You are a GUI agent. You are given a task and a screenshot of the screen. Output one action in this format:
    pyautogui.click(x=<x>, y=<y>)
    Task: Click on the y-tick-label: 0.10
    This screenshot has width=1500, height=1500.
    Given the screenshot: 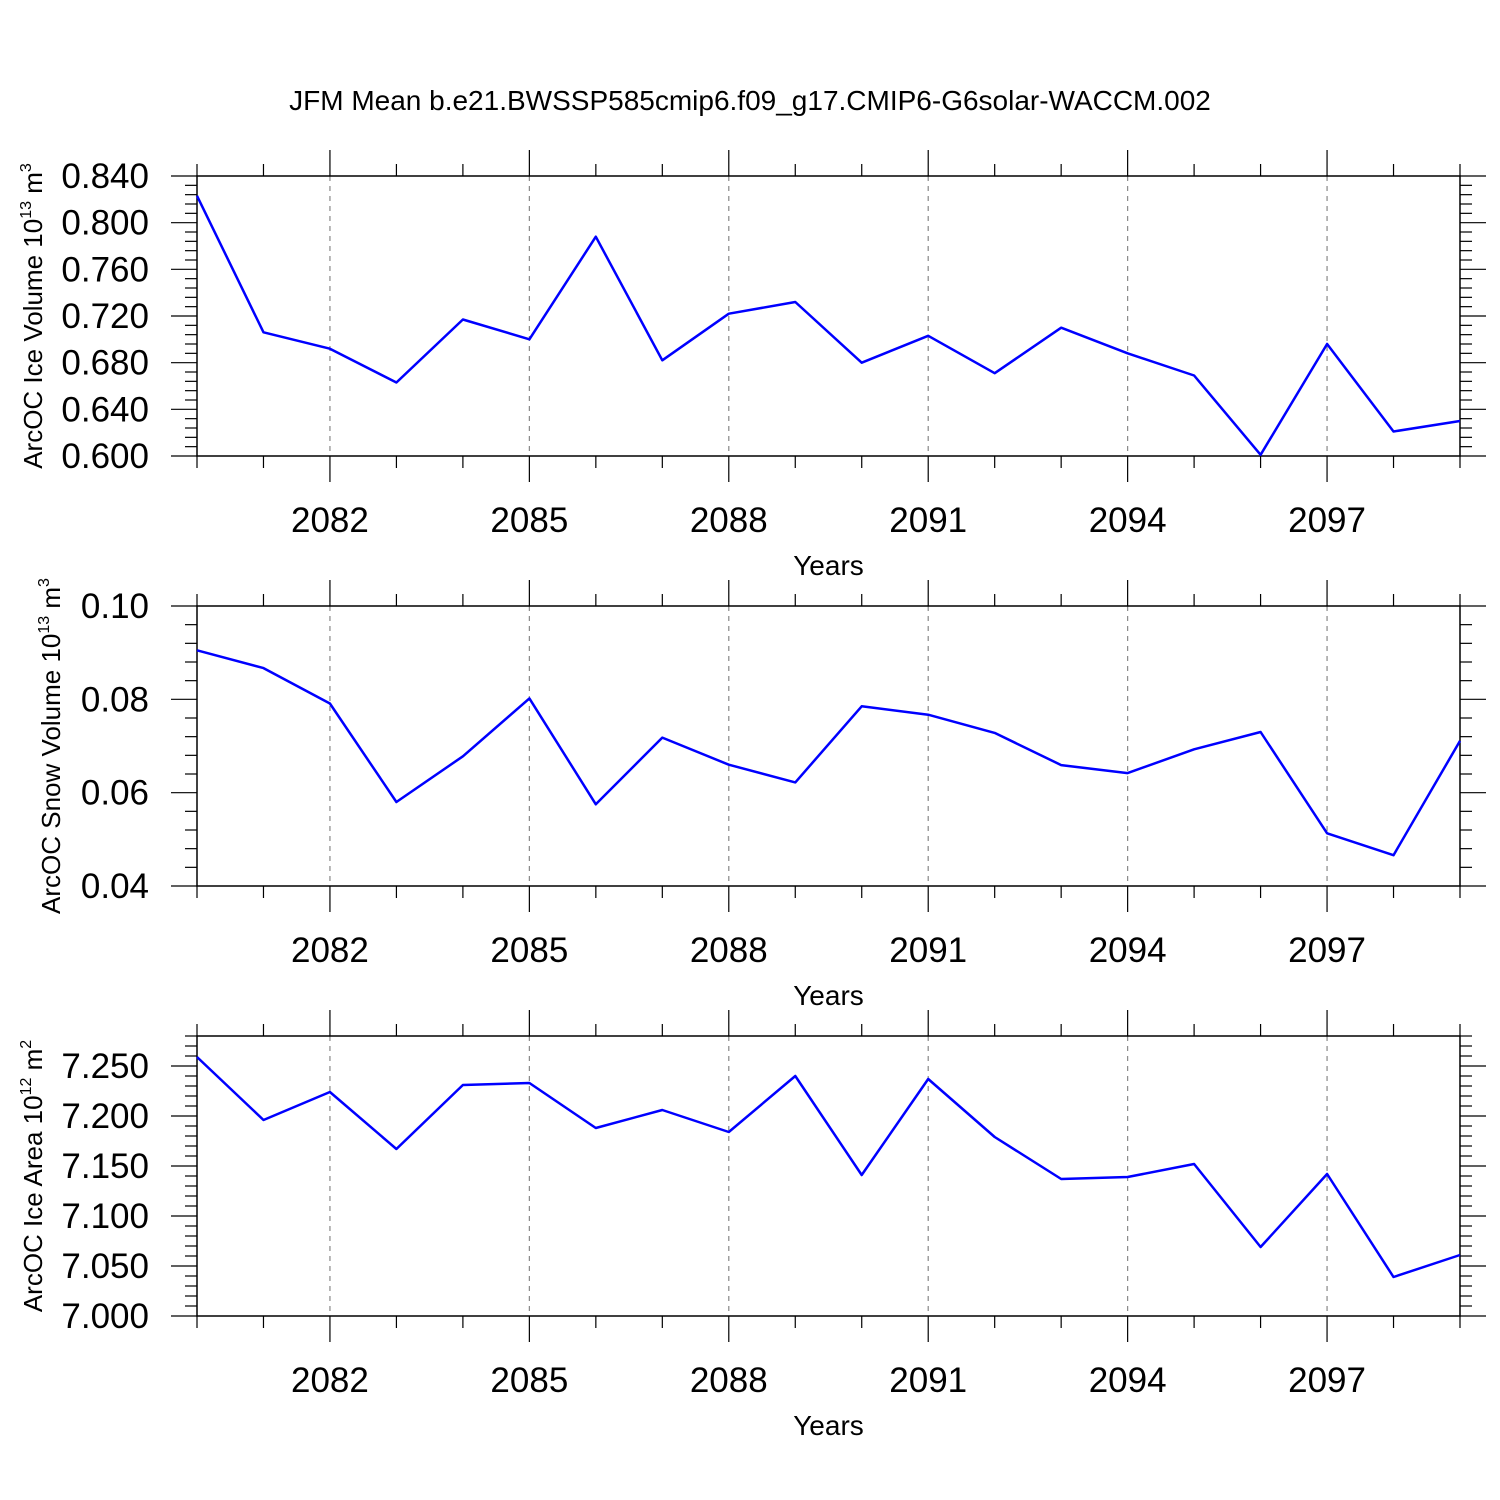 What is the action you would take?
    pyautogui.click(x=115, y=606)
    